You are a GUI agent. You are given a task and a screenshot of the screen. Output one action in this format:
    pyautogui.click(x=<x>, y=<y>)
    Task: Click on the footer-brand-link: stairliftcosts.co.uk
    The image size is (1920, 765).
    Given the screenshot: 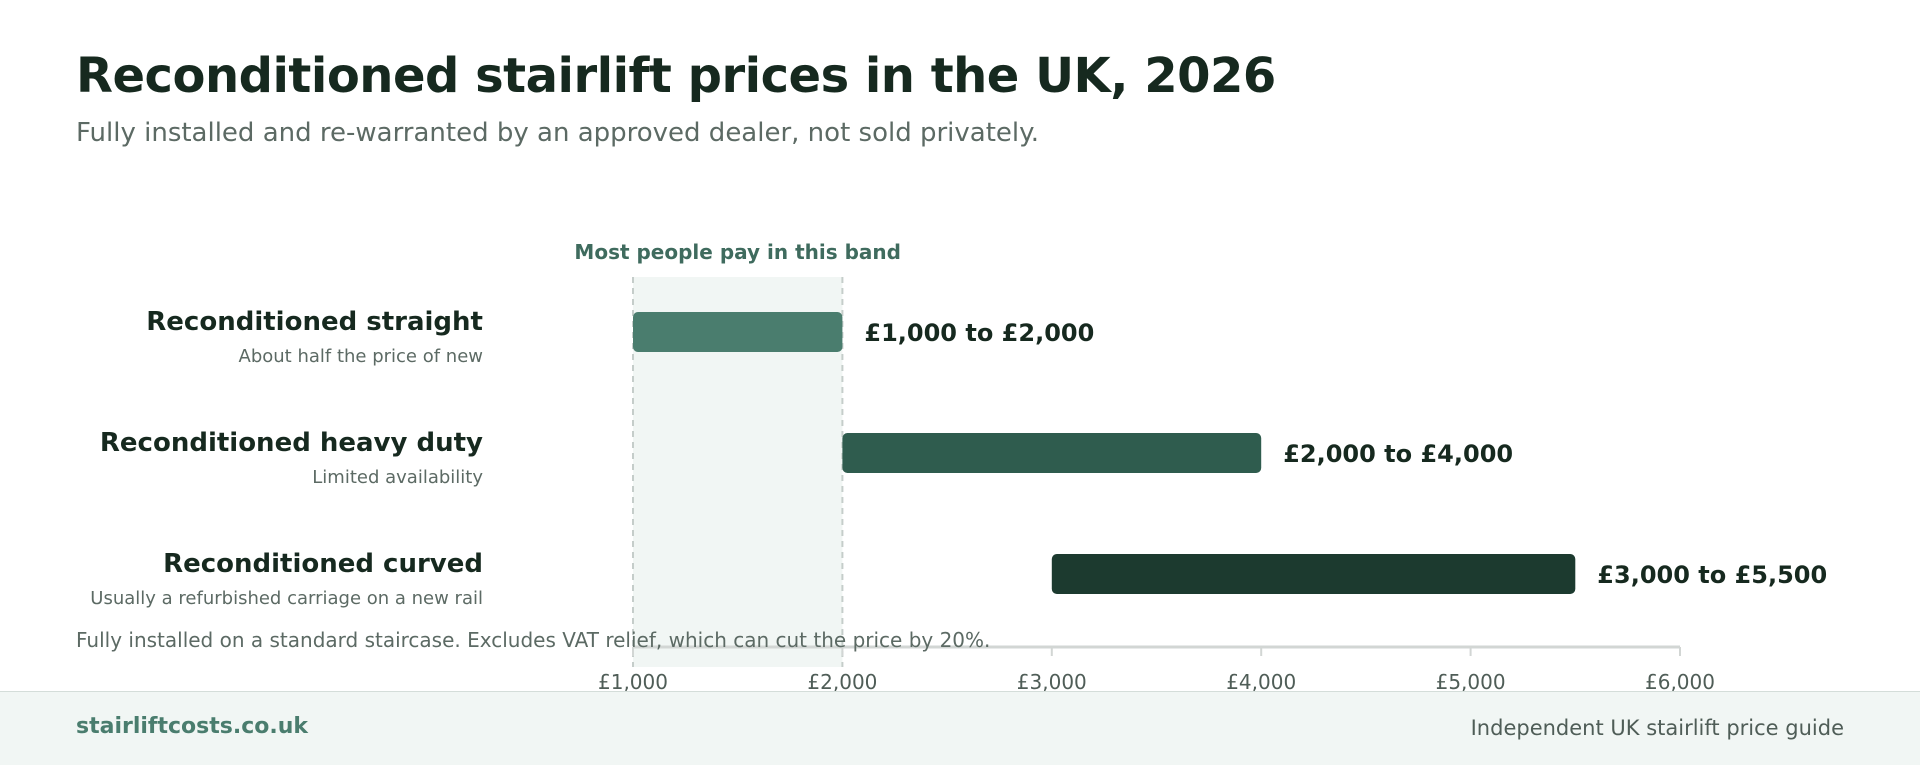 What is the action you would take?
    pyautogui.click(x=192, y=726)
    